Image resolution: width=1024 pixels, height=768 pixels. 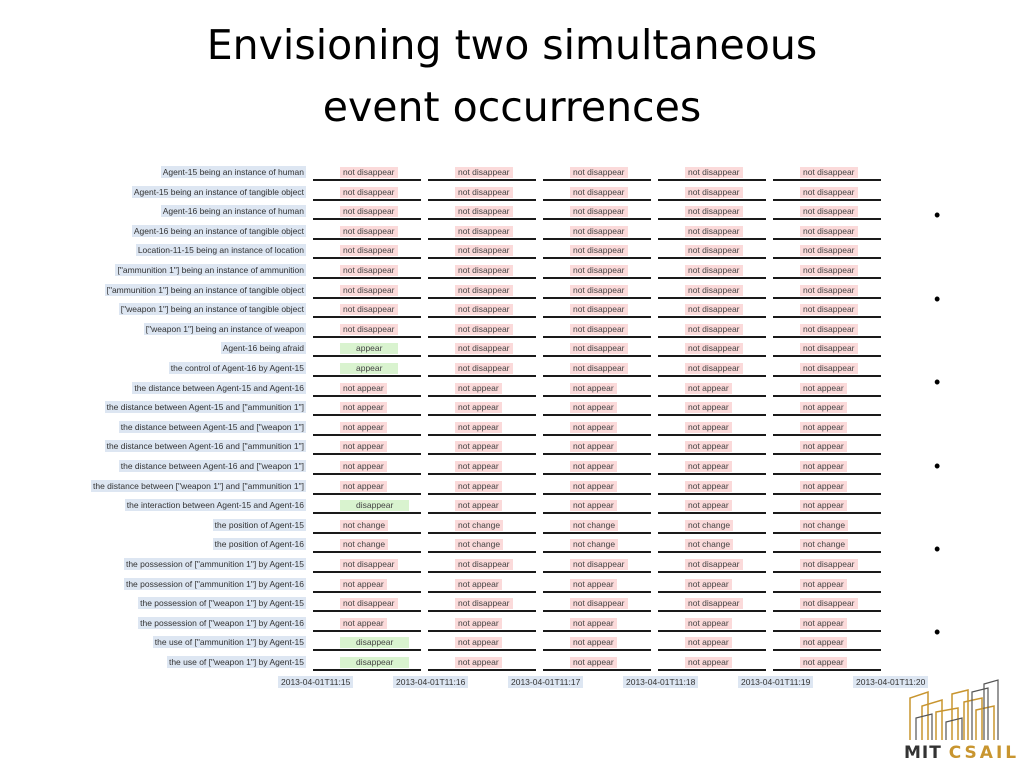 What do you see at coordinates (369, 368) in the screenshot?
I see `timeline-cell: appear` at bounding box center [369, 368].